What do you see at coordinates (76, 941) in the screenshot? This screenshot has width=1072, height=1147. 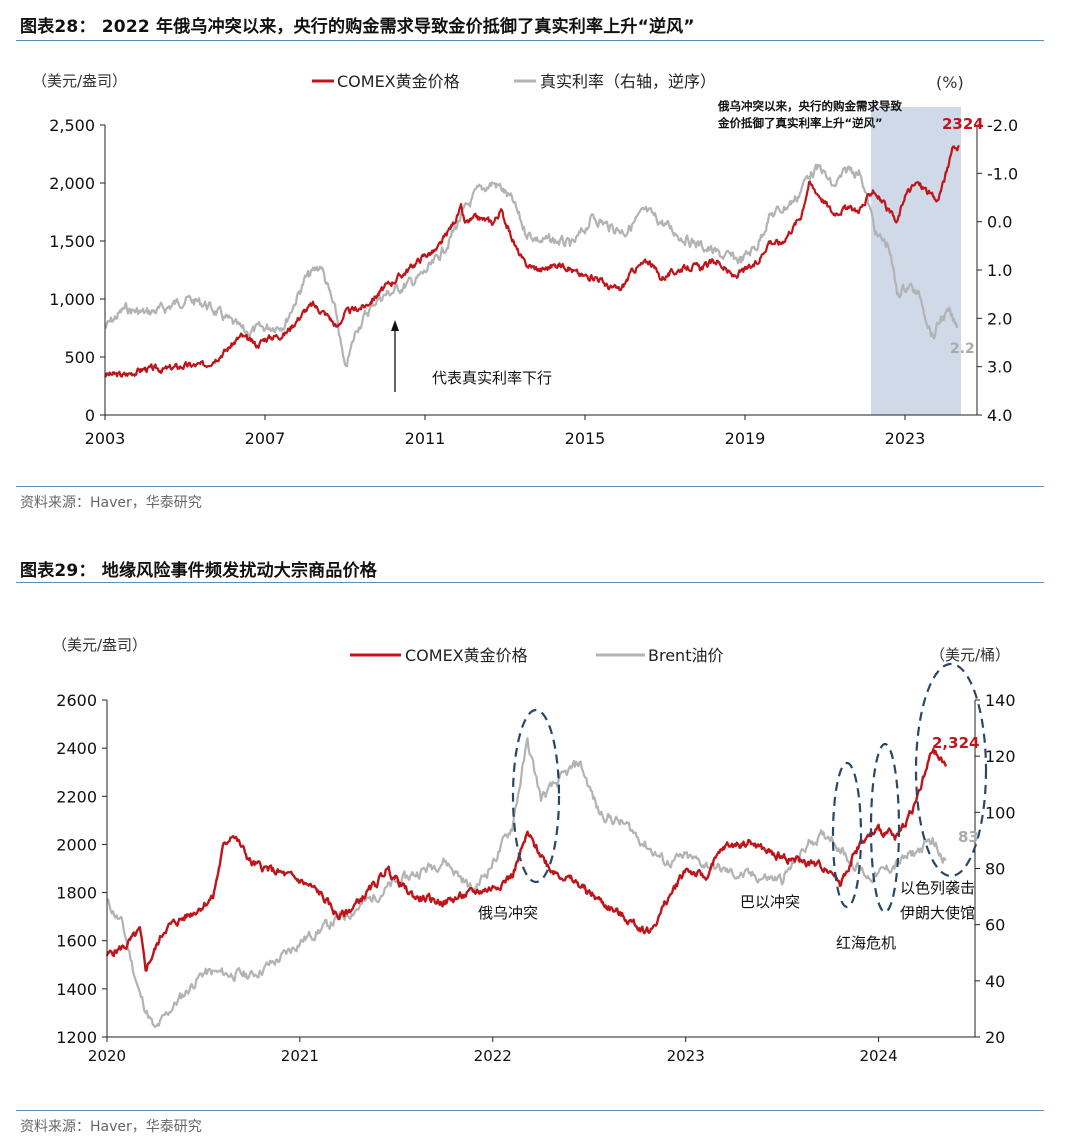 I see `y-tick-label: 1600` at bounding box center [76, 941].